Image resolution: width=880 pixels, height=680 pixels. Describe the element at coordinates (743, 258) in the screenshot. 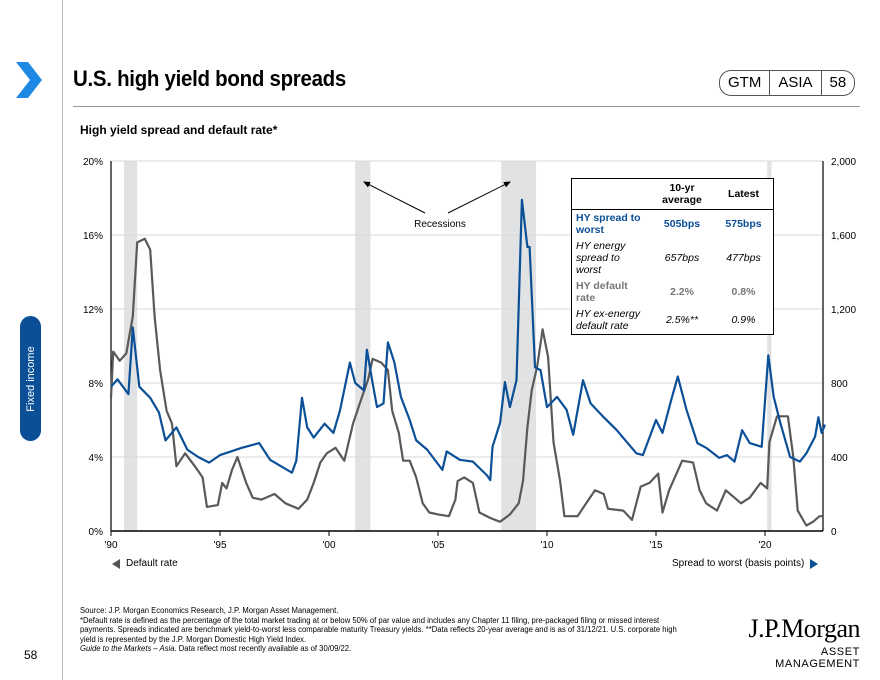

I see `row-latest: 477bps` at that location.